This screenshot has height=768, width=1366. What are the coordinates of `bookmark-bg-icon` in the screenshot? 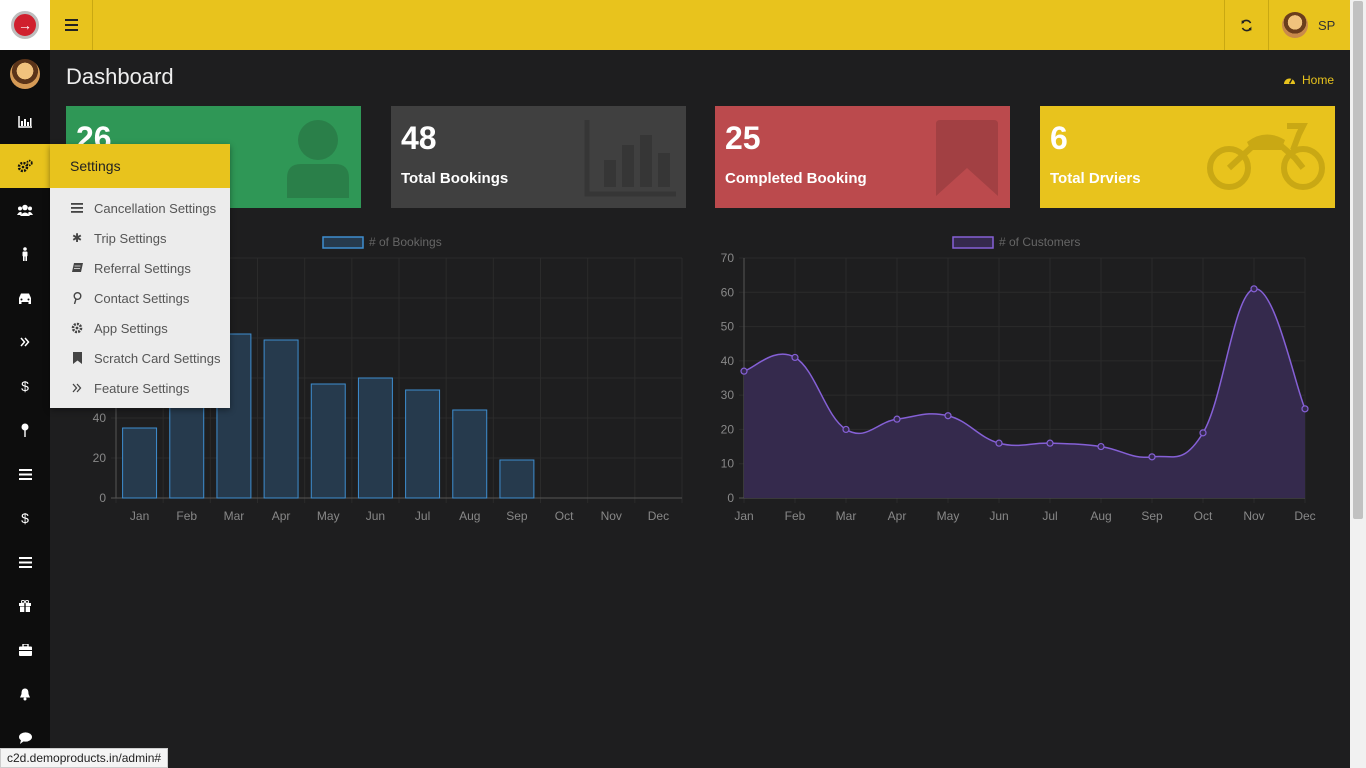 It's located at (967, 158).